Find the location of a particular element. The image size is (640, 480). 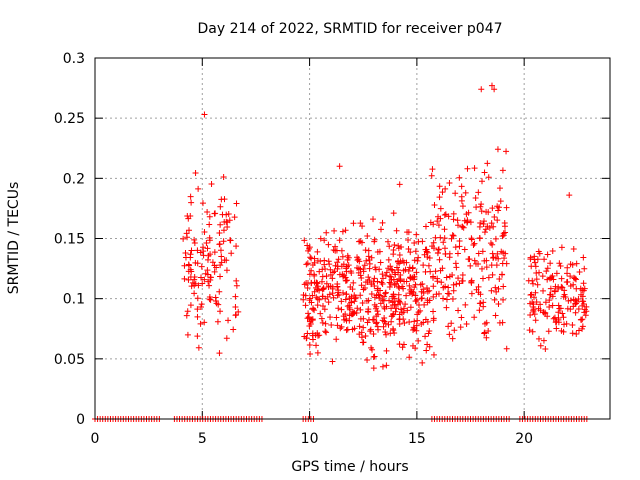

y-tick-label: 0.05 is located at coordinates (69, 360).